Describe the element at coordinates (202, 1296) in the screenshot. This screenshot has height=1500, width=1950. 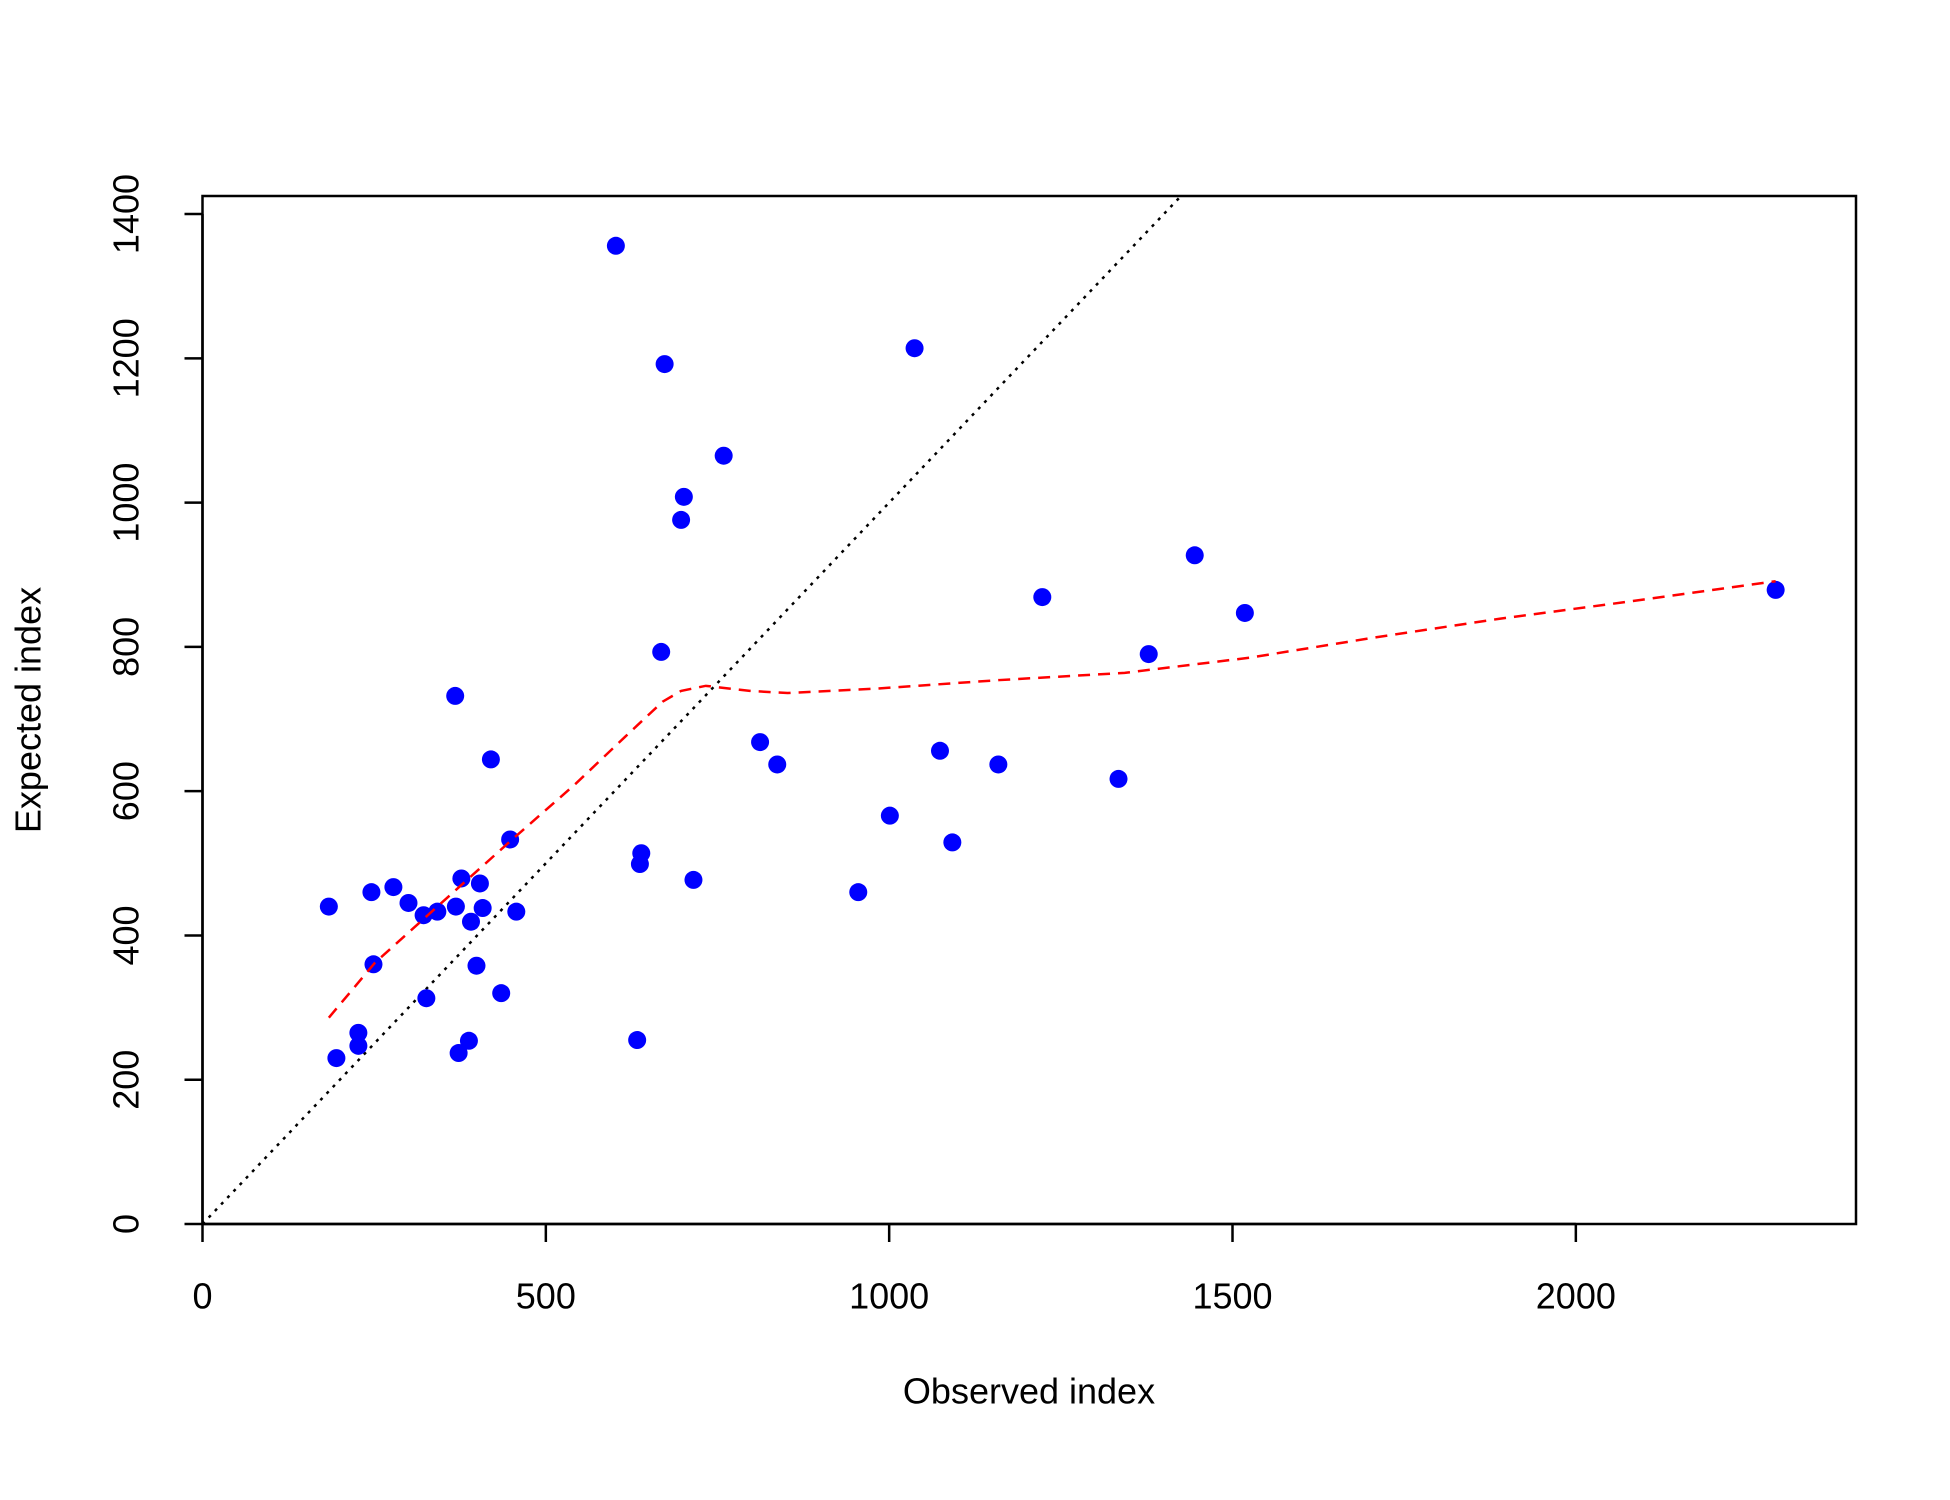
I see `x-tick-label: 0` at that location.